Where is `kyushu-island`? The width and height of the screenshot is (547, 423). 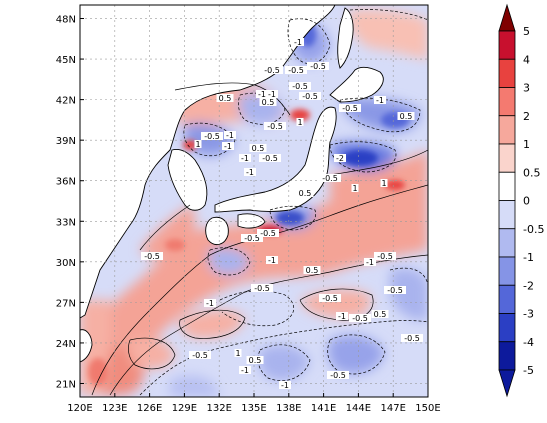
kyushu-island is located at coordinates (217, 231).